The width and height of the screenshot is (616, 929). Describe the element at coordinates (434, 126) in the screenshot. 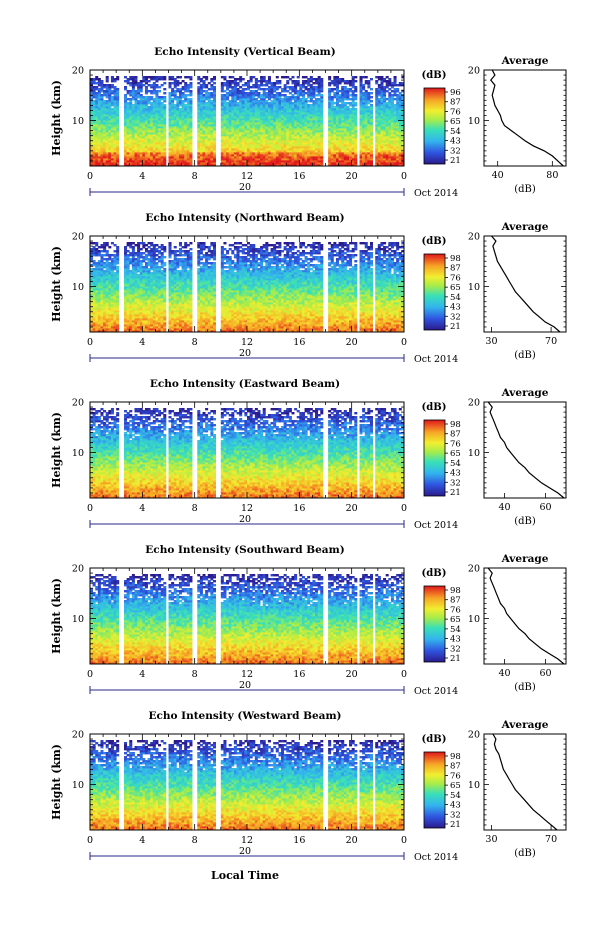

I see `colorbar` at that location.